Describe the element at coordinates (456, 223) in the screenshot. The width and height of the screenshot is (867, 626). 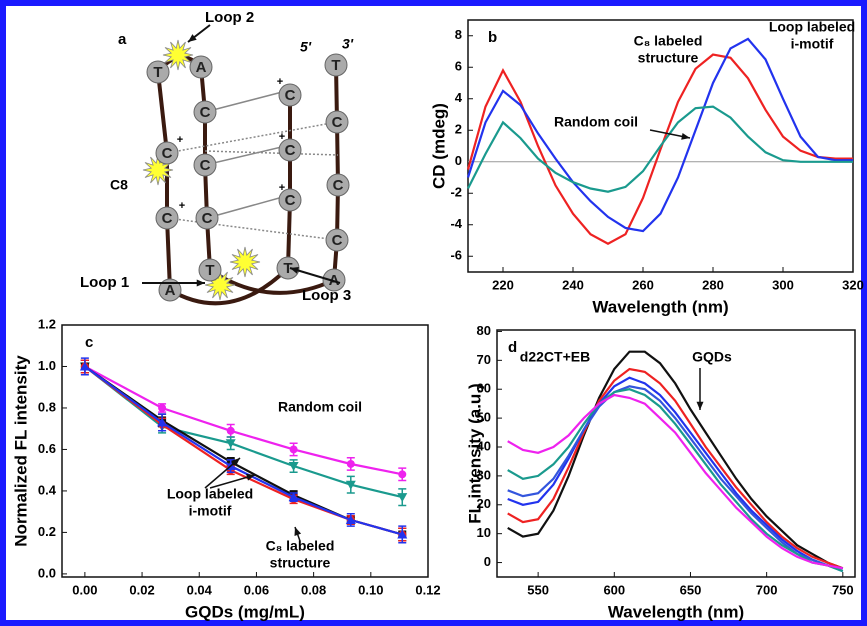
I see `y-tick-label: -4` at that location.